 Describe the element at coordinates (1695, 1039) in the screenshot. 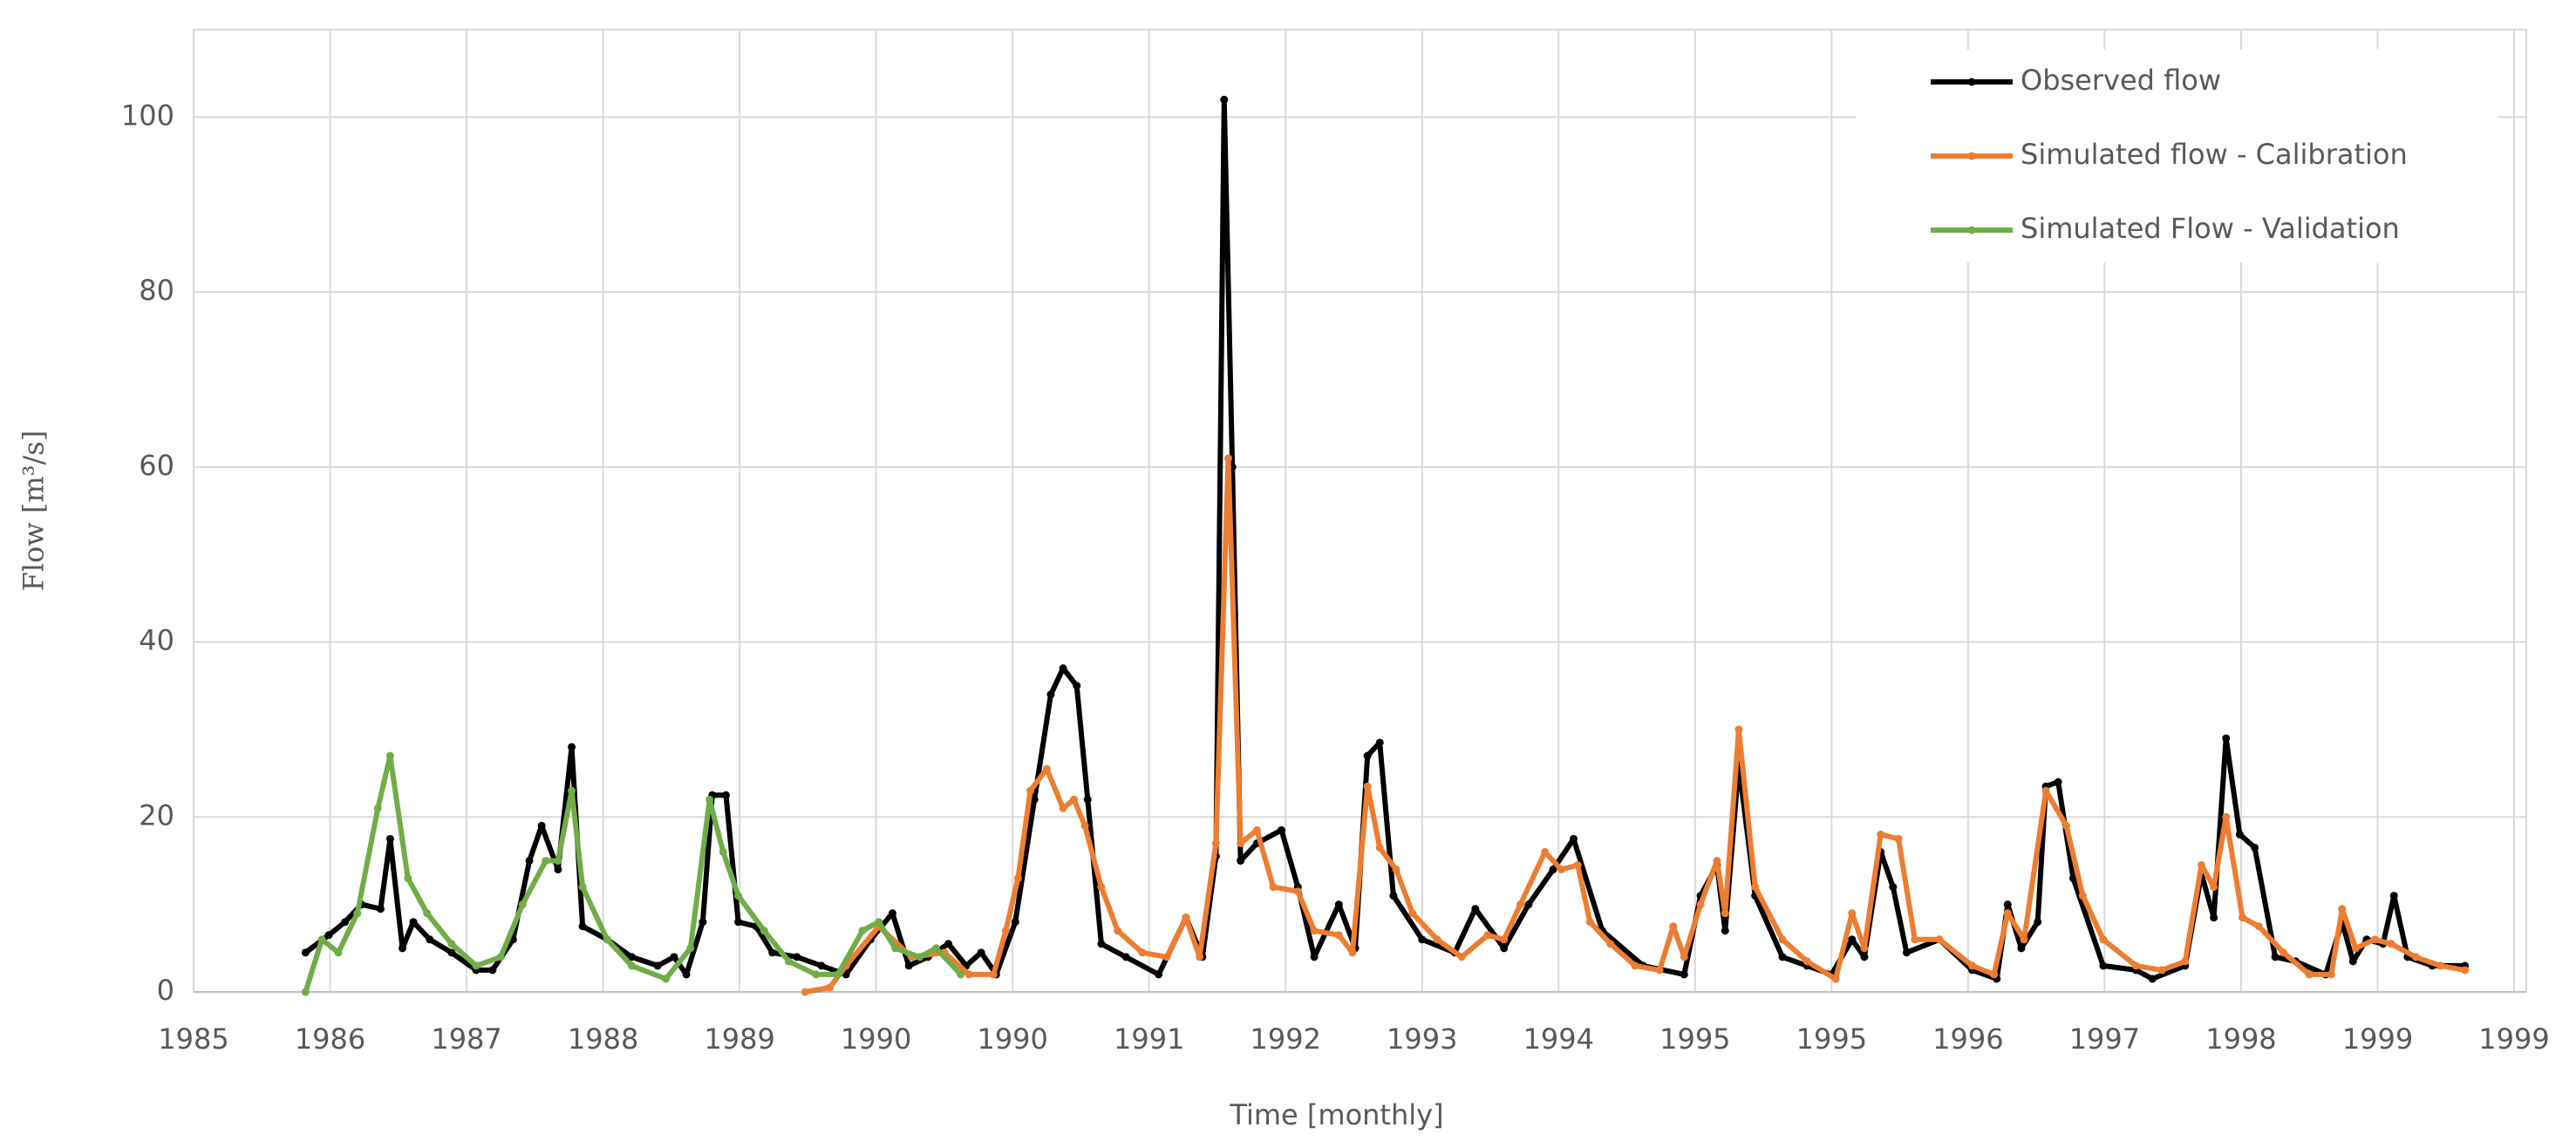

I see `x-tick-label: 1995` at that location.